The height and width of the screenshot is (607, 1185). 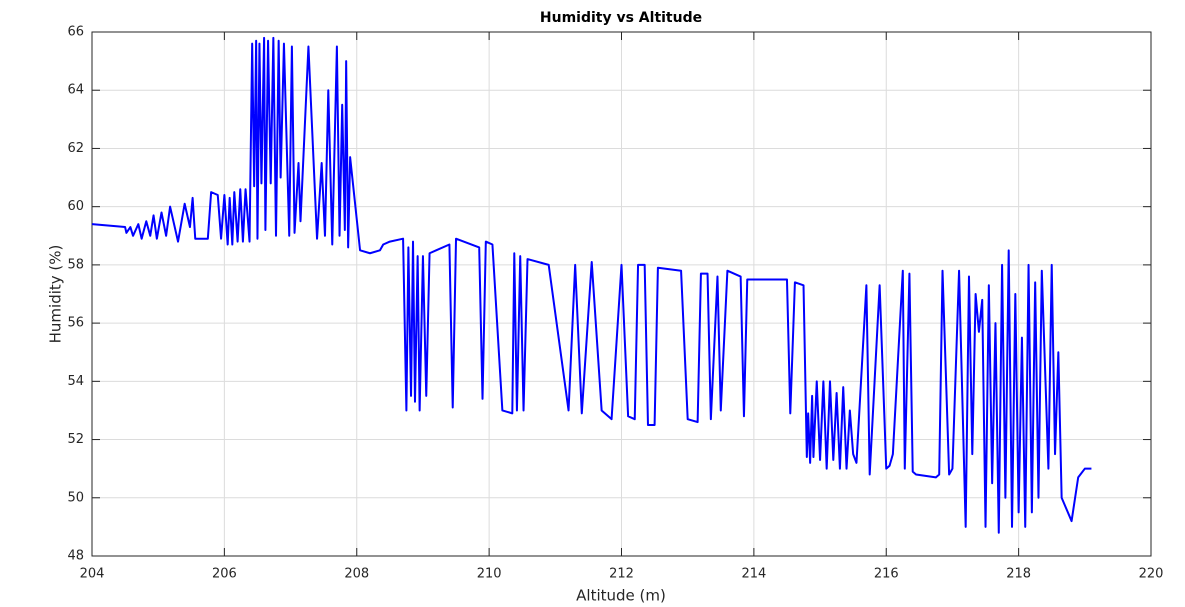 I want to click on y-tick-label: 52, so click(x=75, y=439).